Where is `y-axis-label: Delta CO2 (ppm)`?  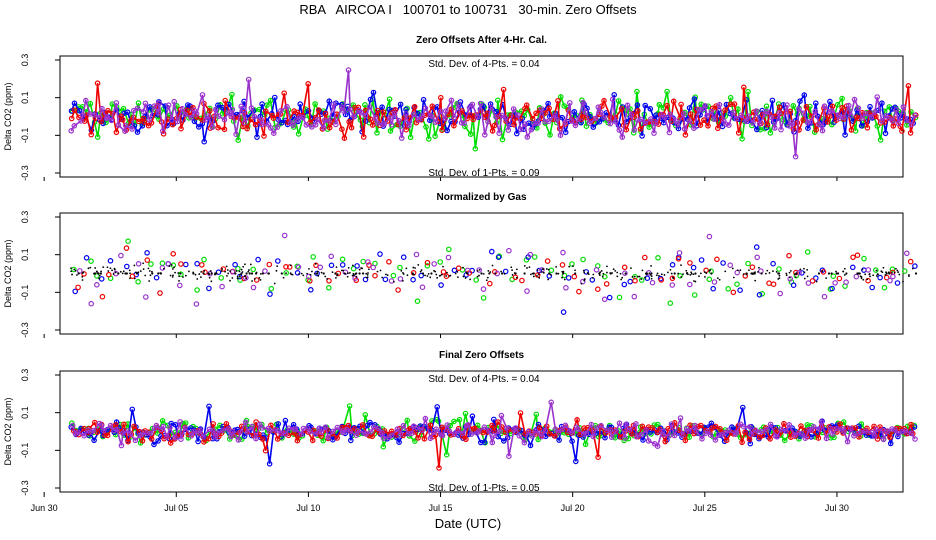
y-axis-label: Delta CO2 (ppm) is located at coordinates (8, 116).